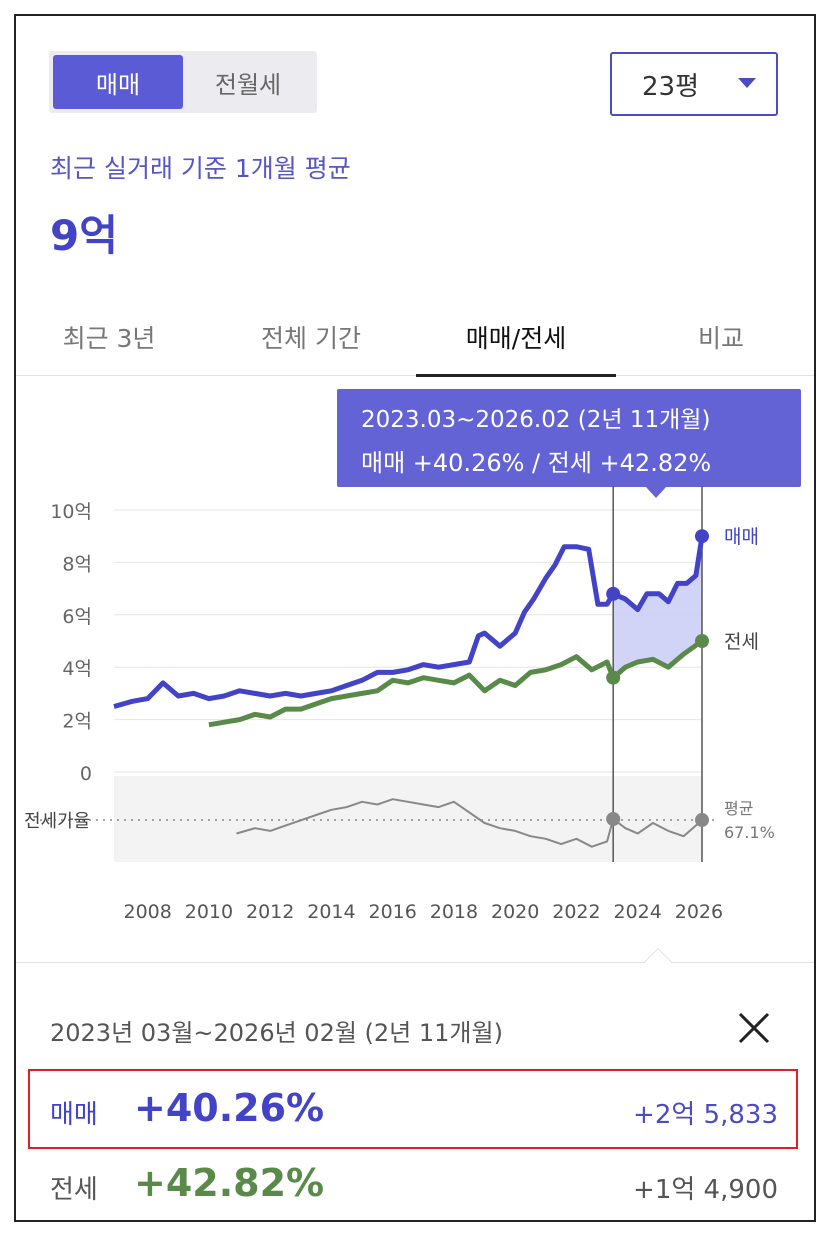 The height and width of the screenshot is (1234, 827). What do you see at coordinates (77, 617) in the screenshot?
I see `y-tick-label: 6억` at bounding box center [77, 617].